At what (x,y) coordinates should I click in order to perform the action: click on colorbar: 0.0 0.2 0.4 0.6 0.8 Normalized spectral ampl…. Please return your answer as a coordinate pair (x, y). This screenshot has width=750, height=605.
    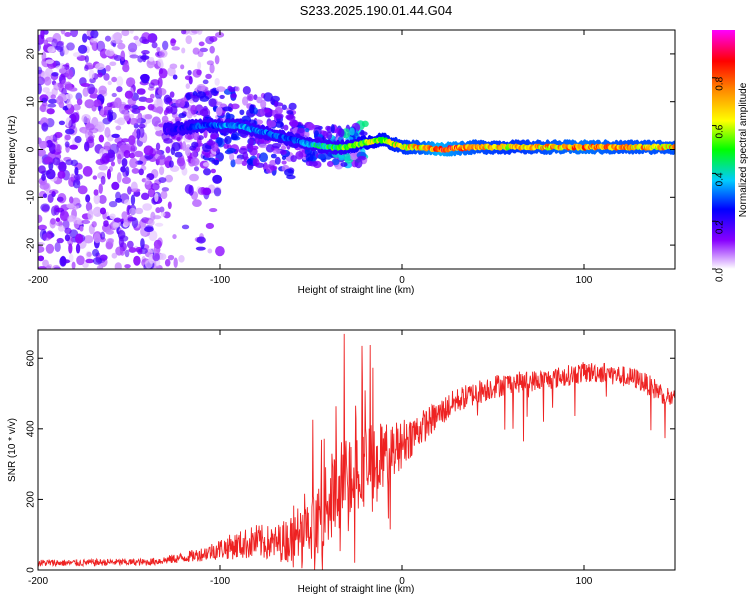
    Looking at the image, I should click on (730, 156).